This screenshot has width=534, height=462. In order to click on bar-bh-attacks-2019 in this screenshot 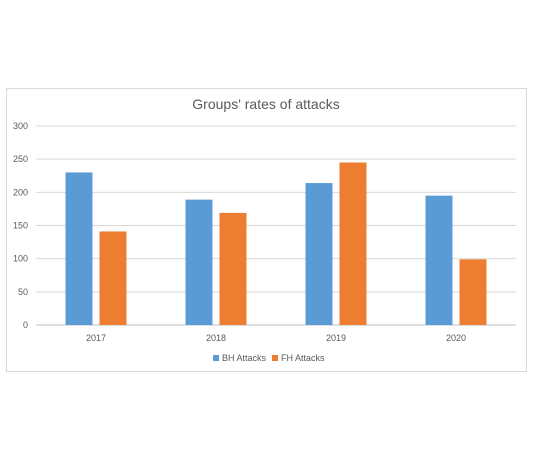, I will do `click(319, 254)`.